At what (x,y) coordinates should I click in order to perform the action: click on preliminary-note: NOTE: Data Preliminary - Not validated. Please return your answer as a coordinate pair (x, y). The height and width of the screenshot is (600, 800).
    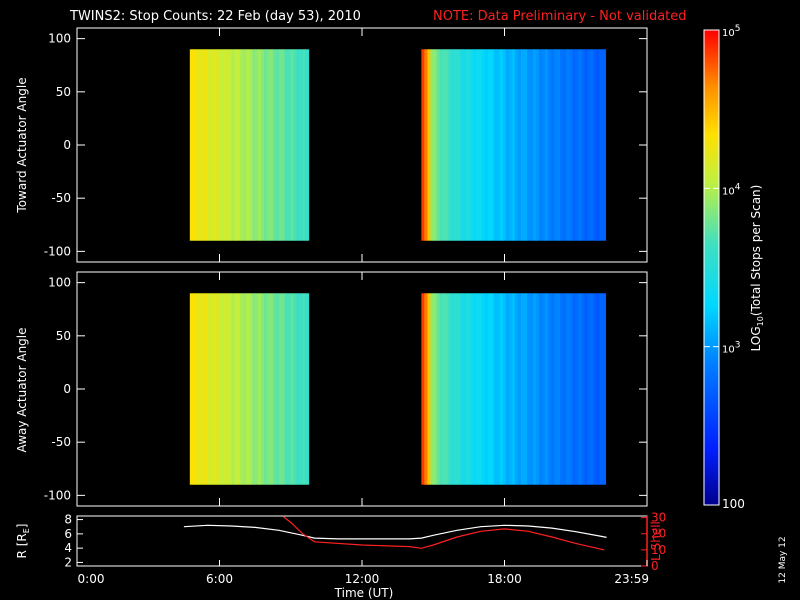
    Looking at the image, I should click on (560, 16).